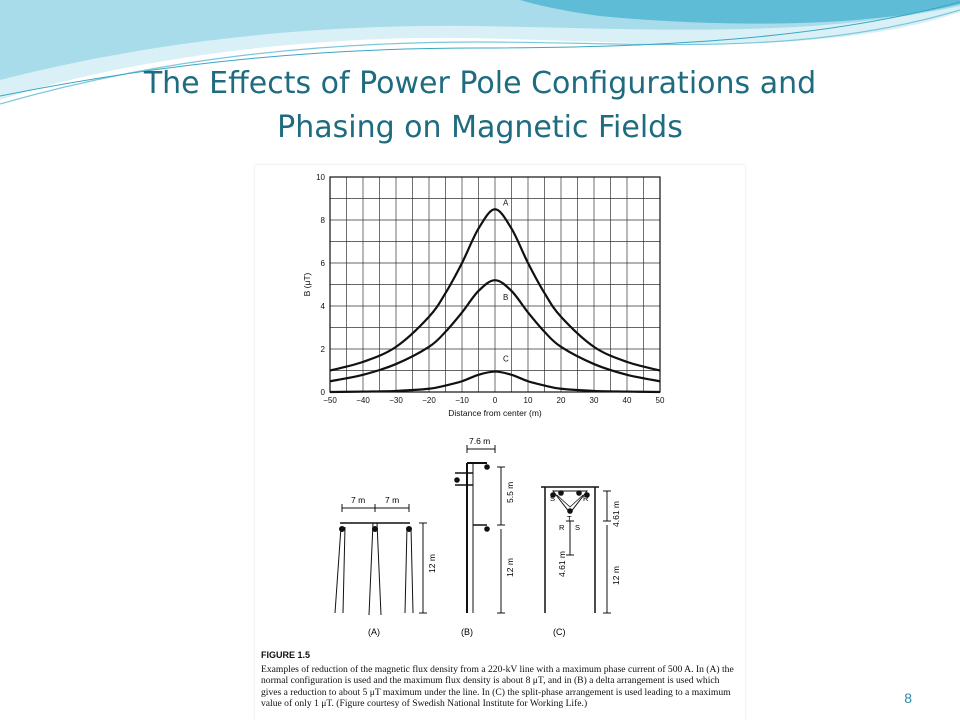 The image size is (960, 720). I want to click on tower-configurations-diagram: 7 m 7 m 12 m (A) 7.6 m 5.5 m 12 m (B), so click(477, 536).